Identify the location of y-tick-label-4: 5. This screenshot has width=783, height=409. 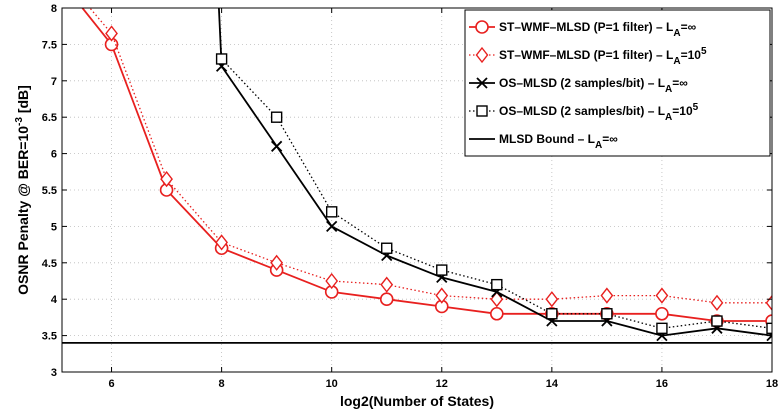
(54, 227).